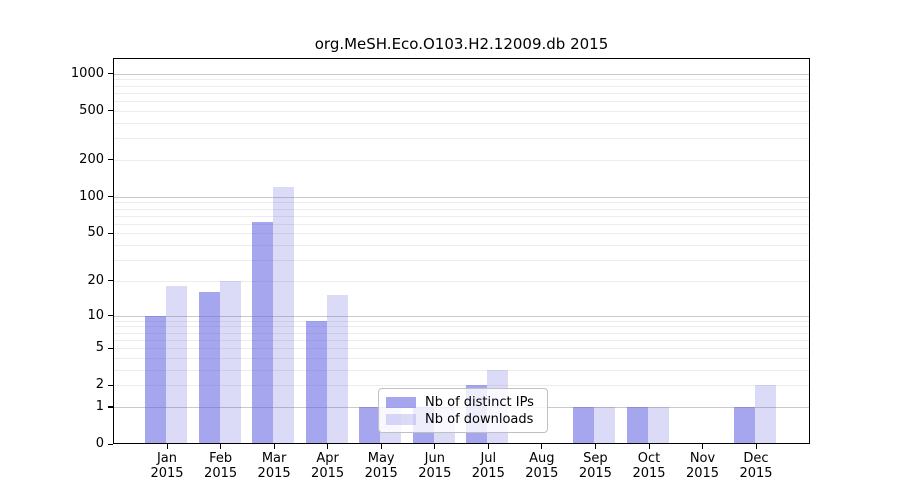 This screenshot has width=900, height=500. I want to click on bar-ips-sep, so click(584, 425).